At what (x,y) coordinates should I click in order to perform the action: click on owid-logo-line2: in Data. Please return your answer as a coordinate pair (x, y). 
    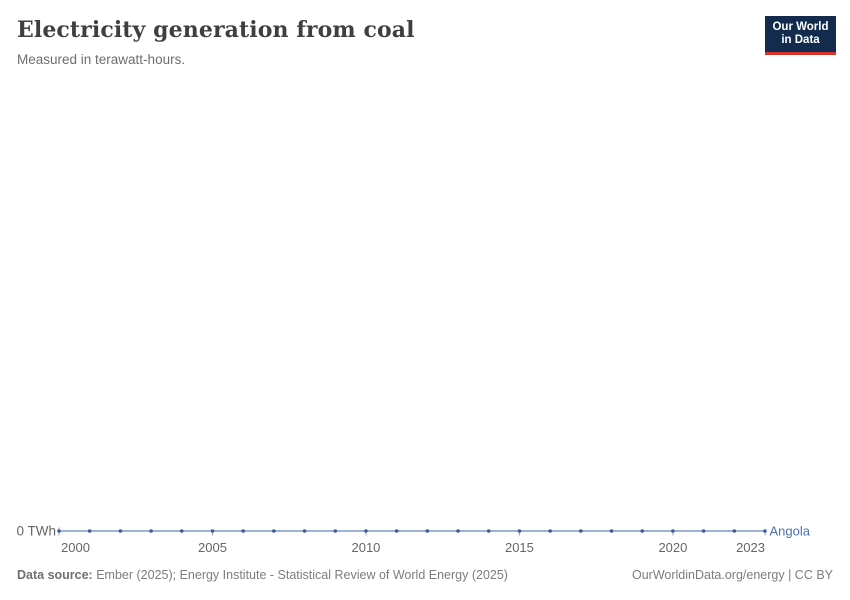
    Looking at the image, I should click on (800, 40).